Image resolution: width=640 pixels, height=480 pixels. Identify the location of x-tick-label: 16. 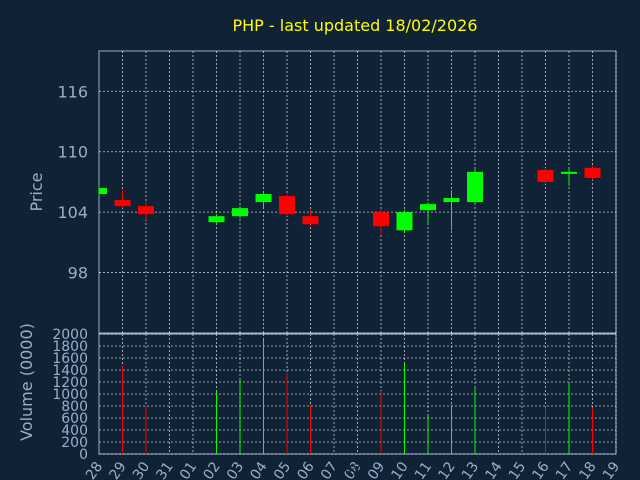
(540, 469).